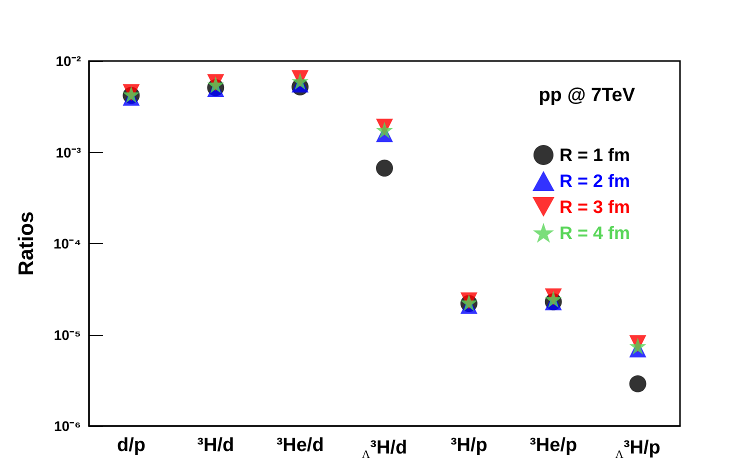 This screenshot has width=753, height=476. I want to click on x-tick-label: ³He/d, so click(300, 445).